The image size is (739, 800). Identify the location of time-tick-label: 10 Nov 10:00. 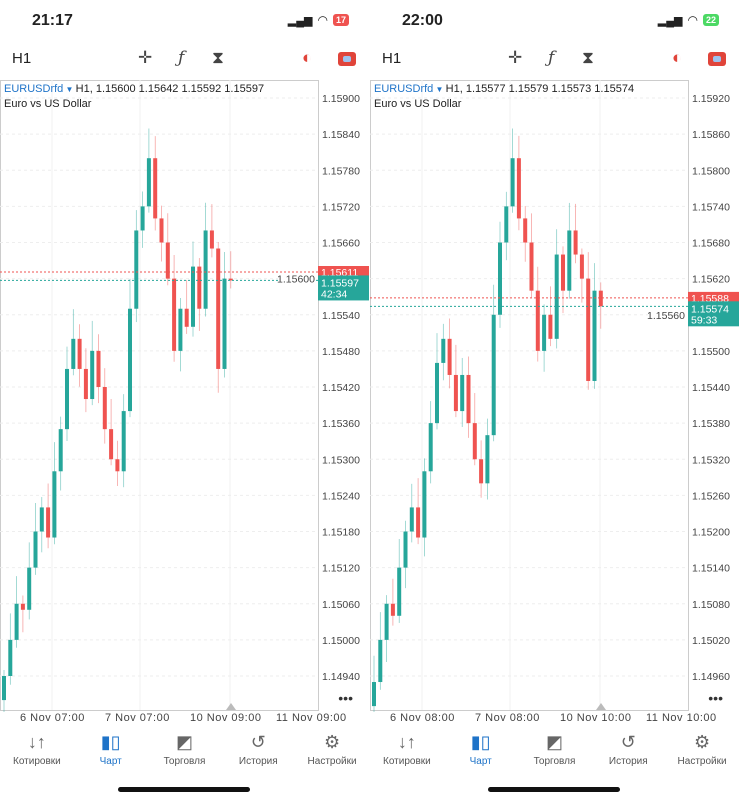
(596, 718).